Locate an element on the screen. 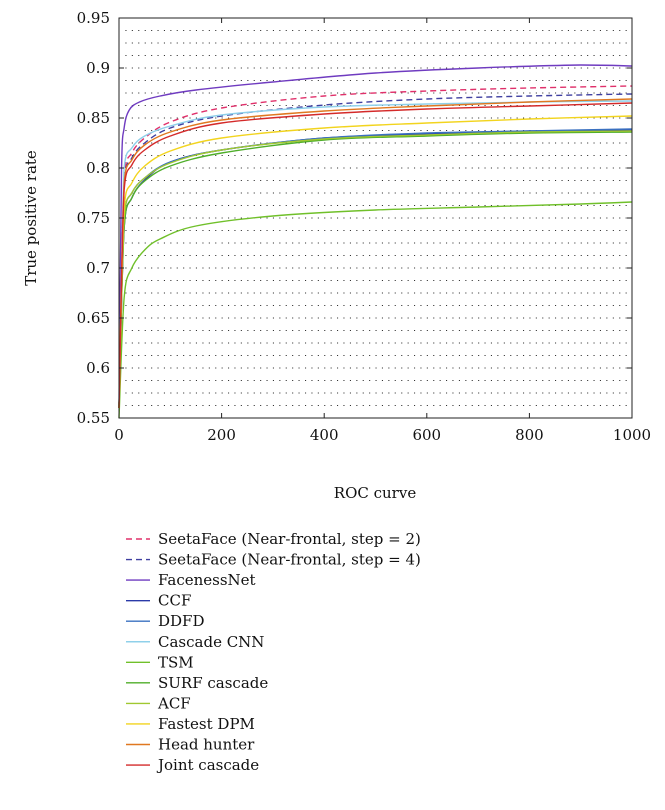  x-tick-label: 600 is located at coordinates (426, 435).